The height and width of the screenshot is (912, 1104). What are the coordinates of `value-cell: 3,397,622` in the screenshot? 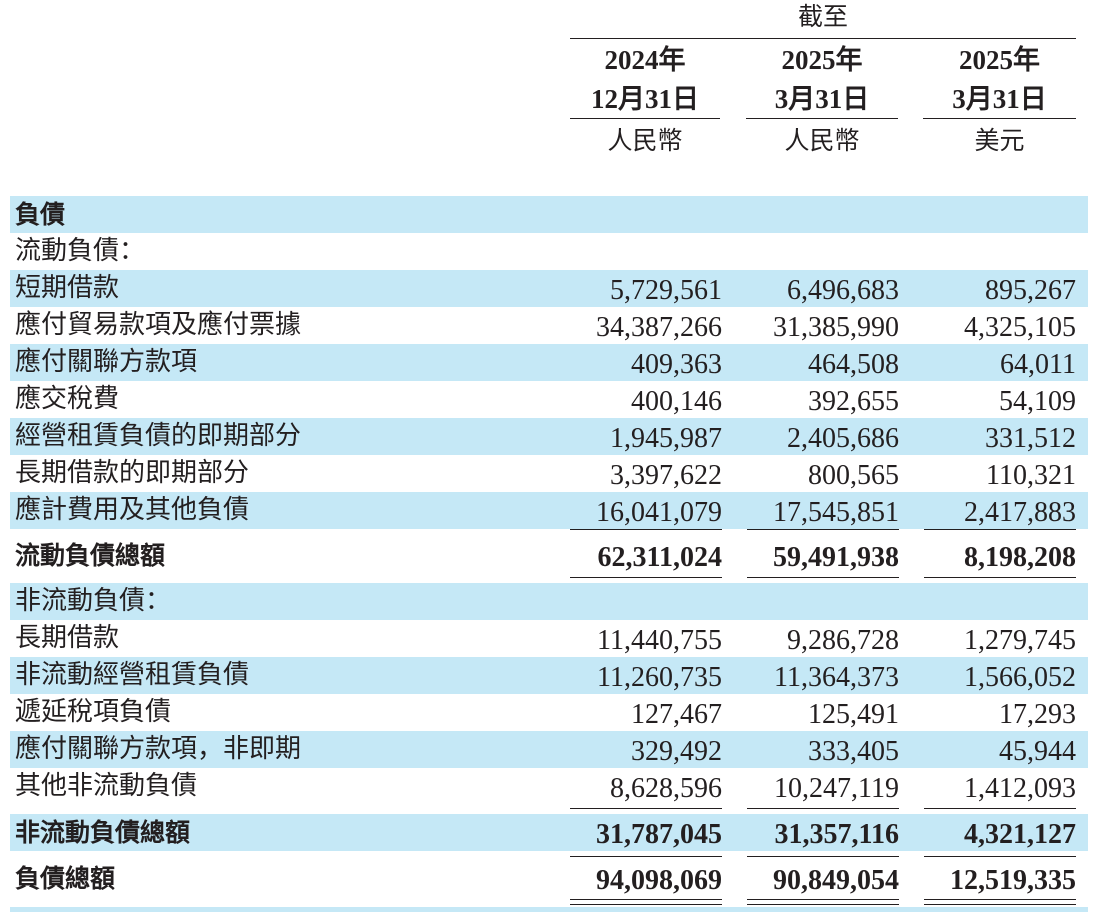 It's located at (666, 475).